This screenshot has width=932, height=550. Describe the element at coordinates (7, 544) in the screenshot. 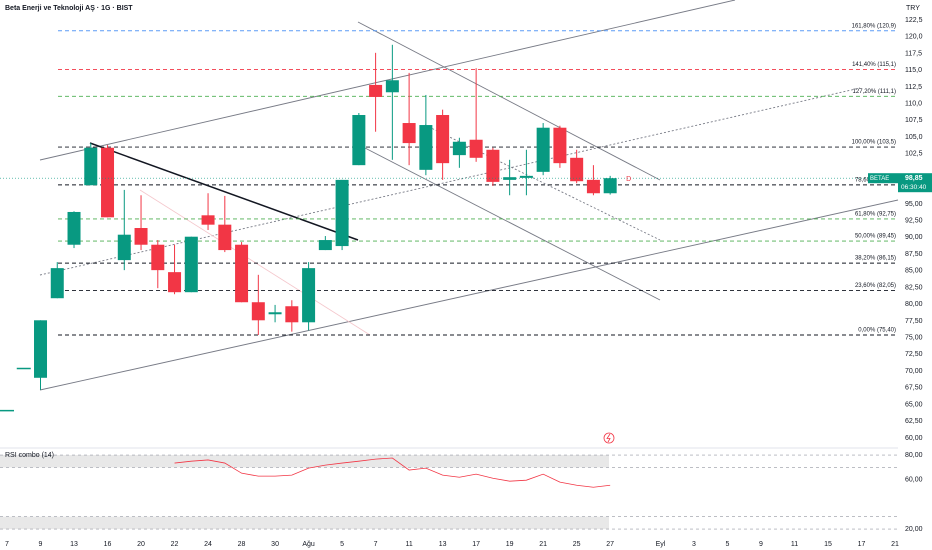

I see `x-tick-label: 7` at that location.